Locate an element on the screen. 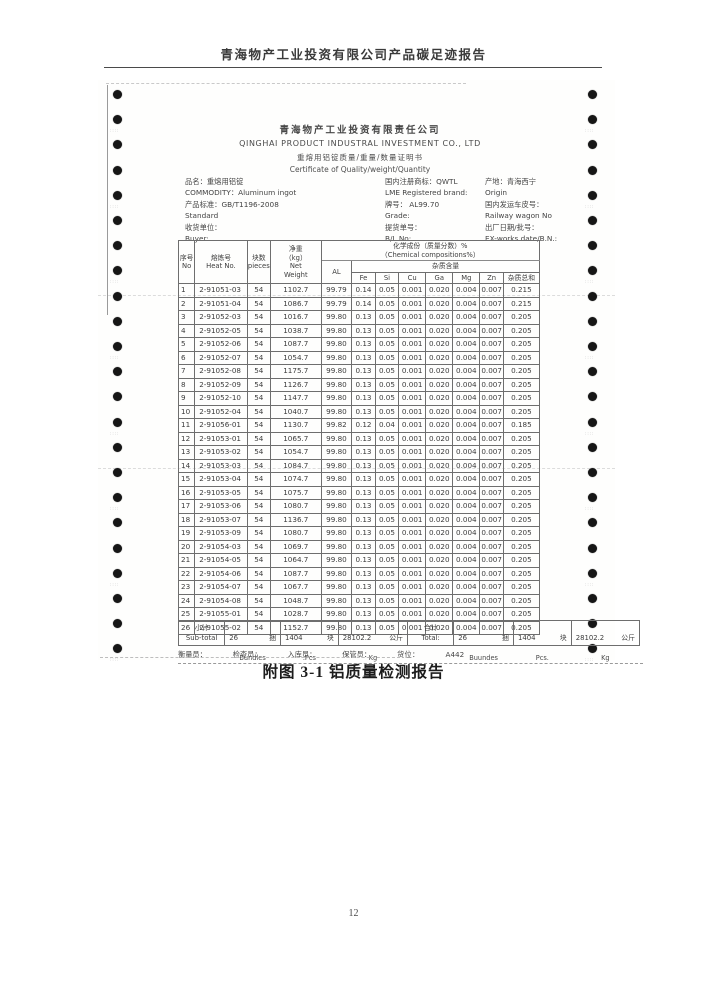  table-cell: 1054.7 is located at coordinates (296, 357).